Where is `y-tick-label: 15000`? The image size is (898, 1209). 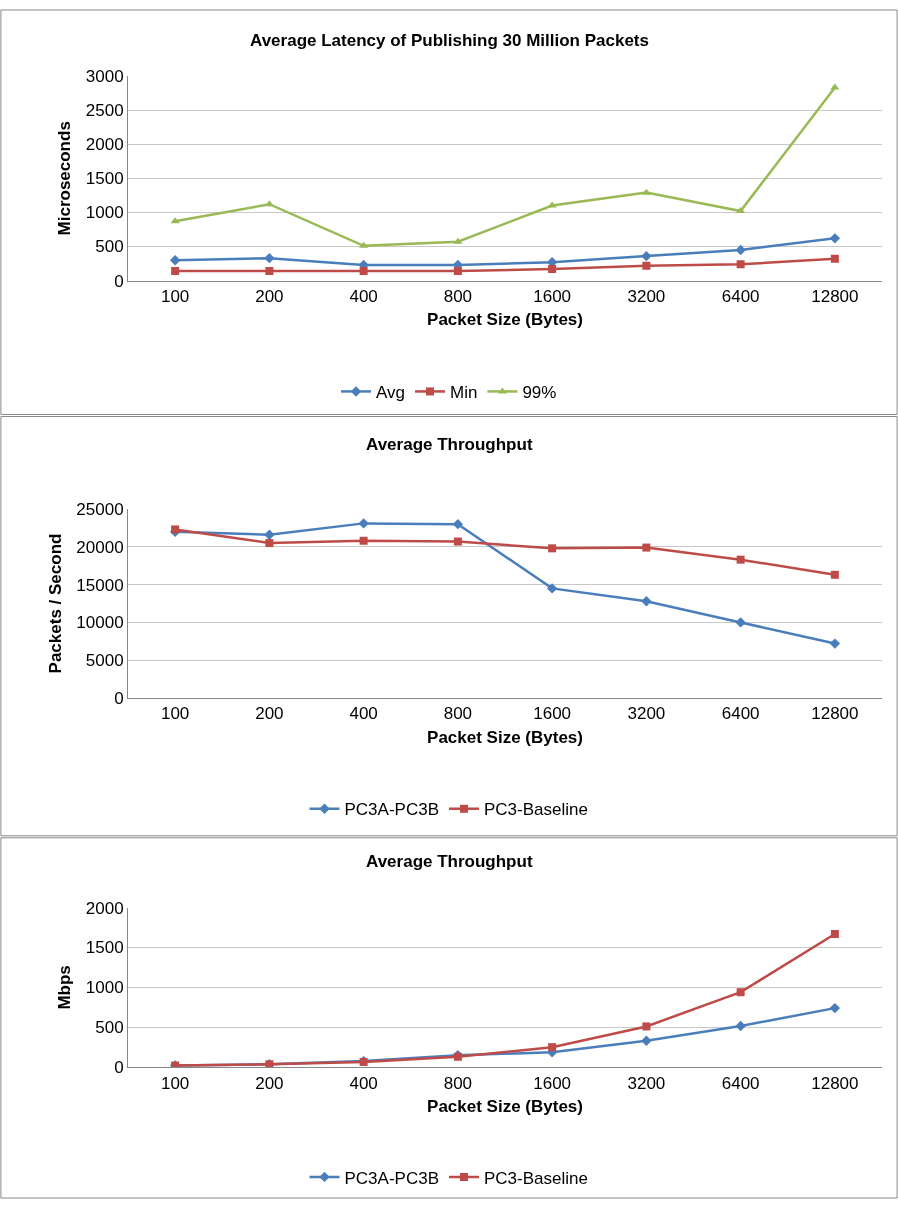
y-tick-label: 15000 is located at coordinates (100, 585).